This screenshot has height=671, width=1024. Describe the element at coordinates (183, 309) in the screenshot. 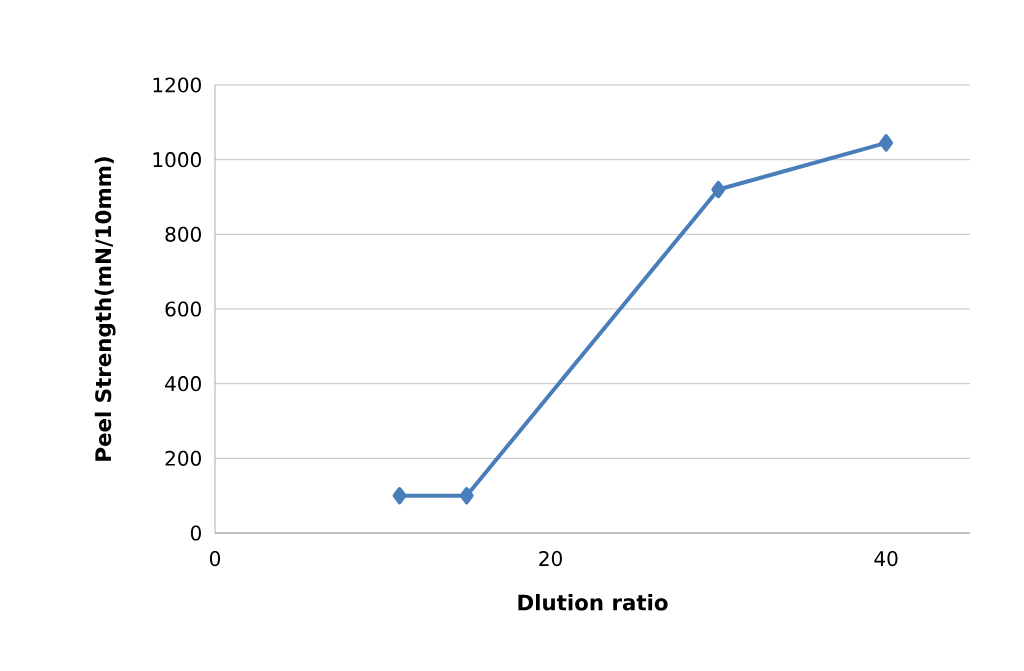

I see `y-tick-label: 600` at that location.